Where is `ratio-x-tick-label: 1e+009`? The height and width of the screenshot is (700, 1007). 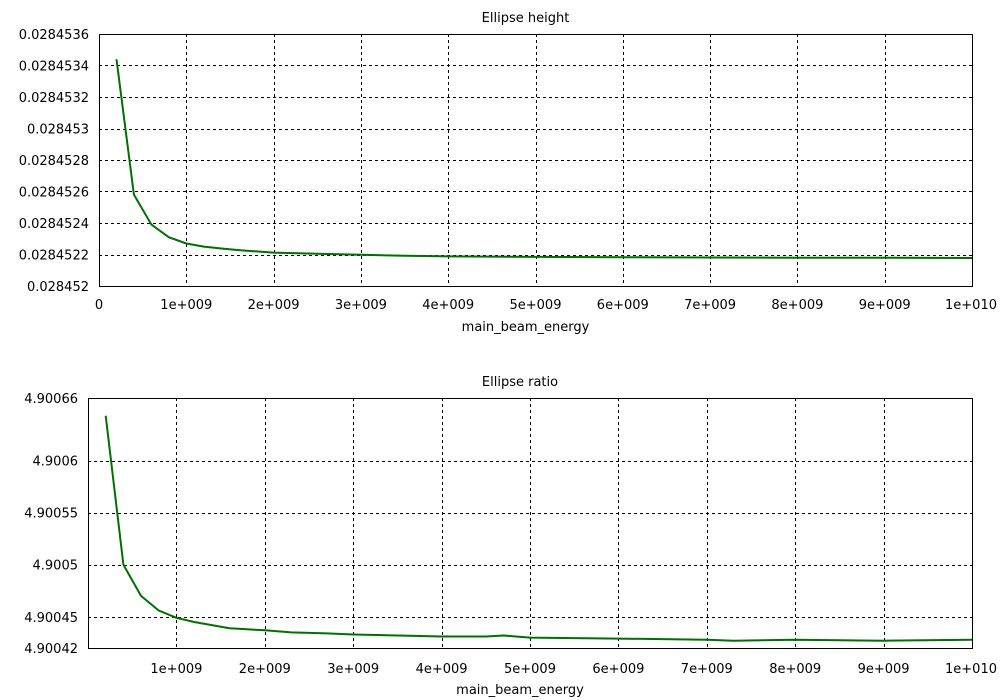 ratio-x-tick-label: 1e+009 is located at coordinates (176, 669).